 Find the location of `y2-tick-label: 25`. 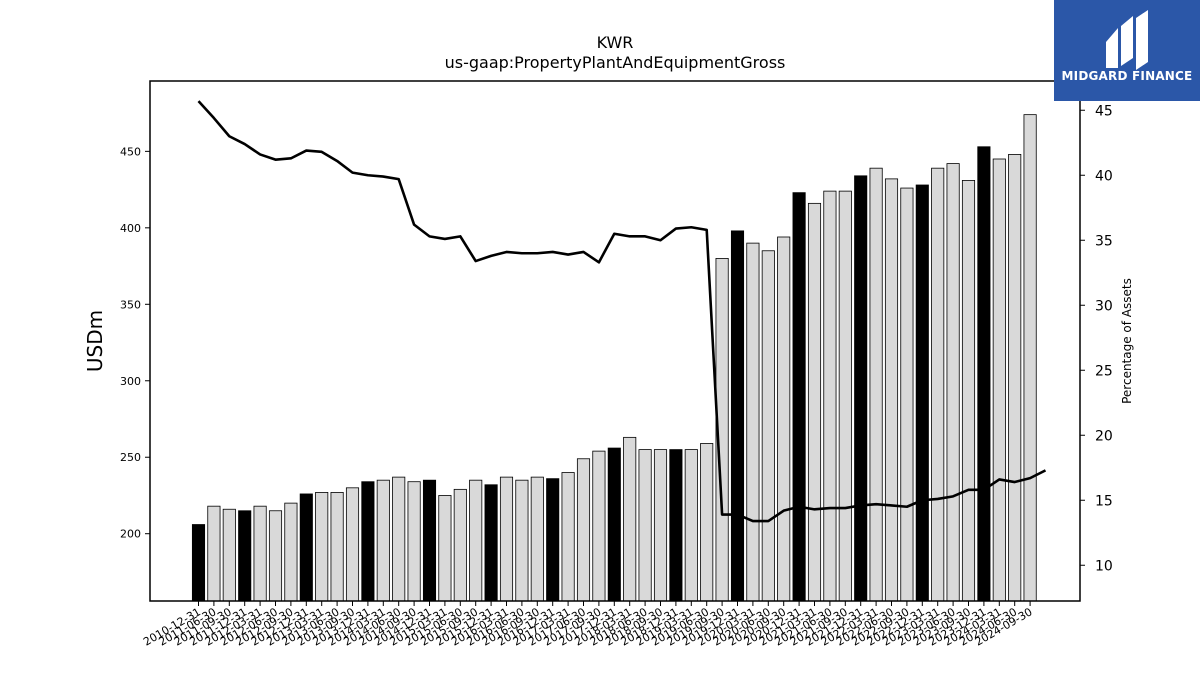

y2-tick-label: 25 is located at coordinates (1104, 371).